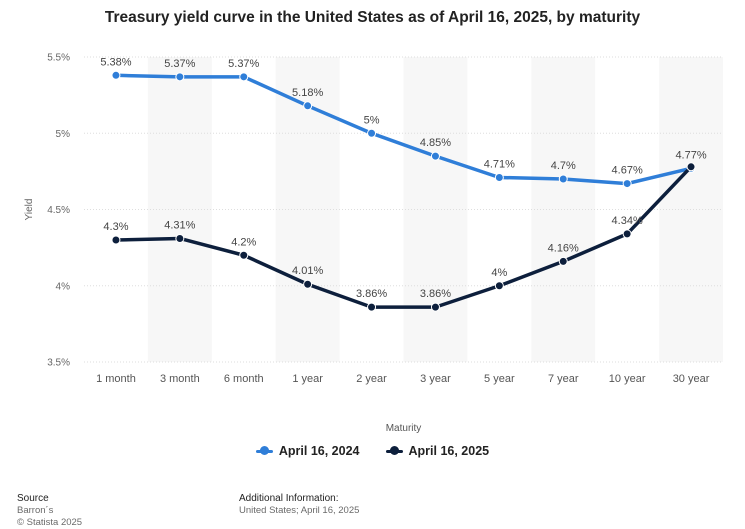 The width and height of the screenshot is (745, 529). I want to click on x-tick-label: 1 month, so click(116, 379).